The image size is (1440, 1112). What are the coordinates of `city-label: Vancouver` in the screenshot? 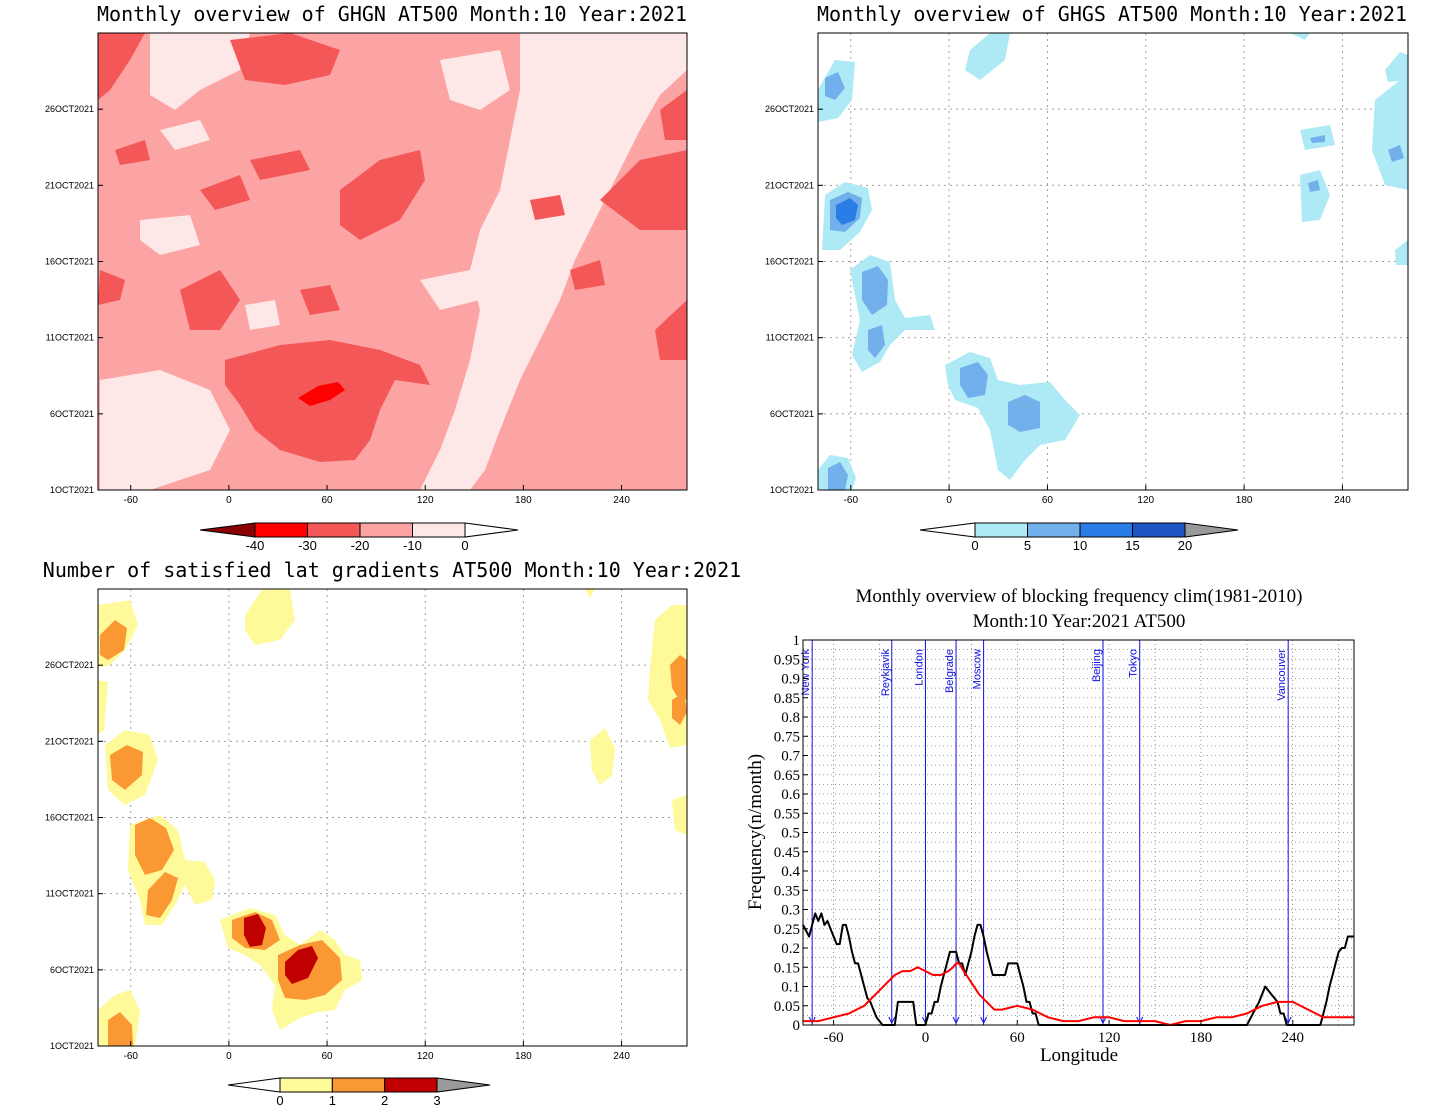 It's located at (1282, 675).